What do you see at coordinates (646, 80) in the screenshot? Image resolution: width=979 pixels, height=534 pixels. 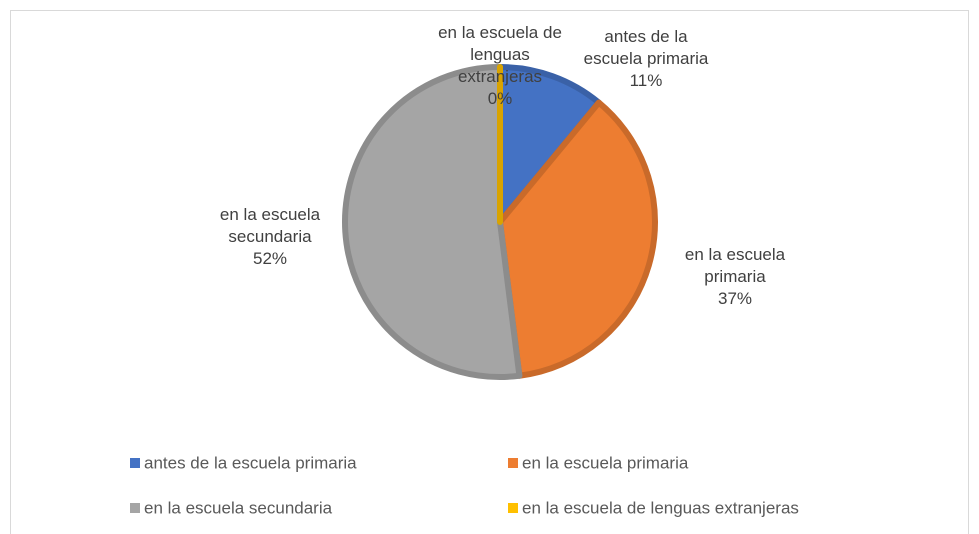 I see `data-label-value: 11%` at bounding box center [646, 80].